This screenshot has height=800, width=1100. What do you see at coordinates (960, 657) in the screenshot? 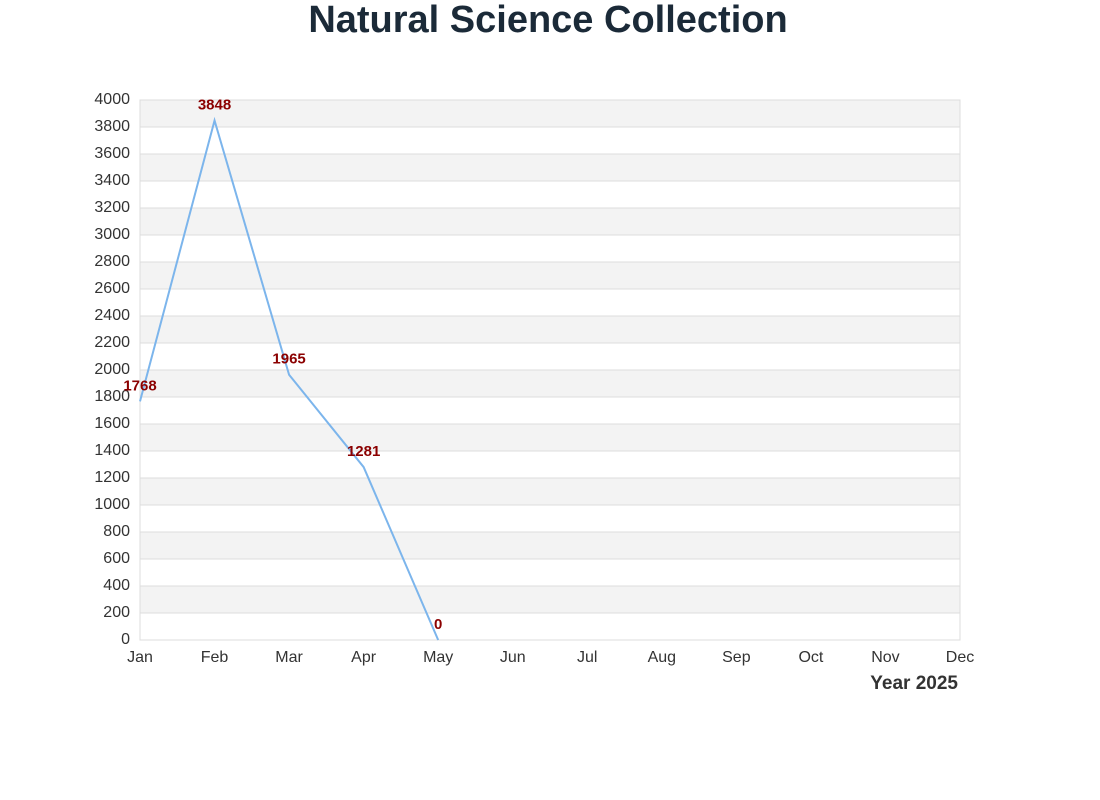
I see `x-tick-label: Dec` at bounding box center [960, 657].